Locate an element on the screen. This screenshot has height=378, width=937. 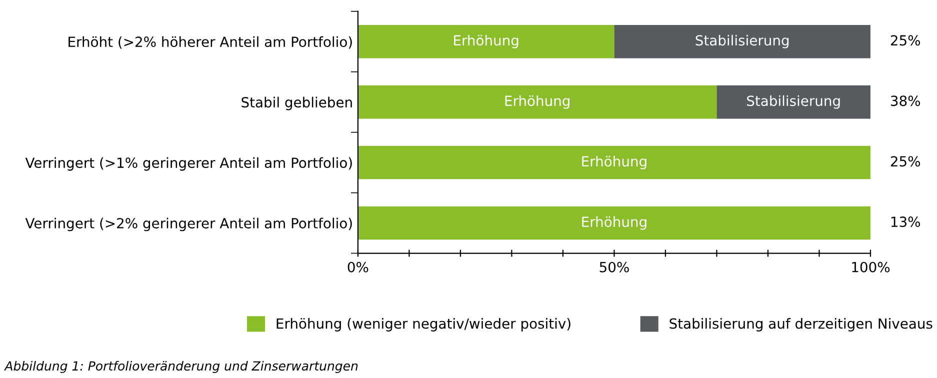
y-tick-label: Verringert (>1% geringerer Anteil am Portfolio) is located at coordinates (188, 164).